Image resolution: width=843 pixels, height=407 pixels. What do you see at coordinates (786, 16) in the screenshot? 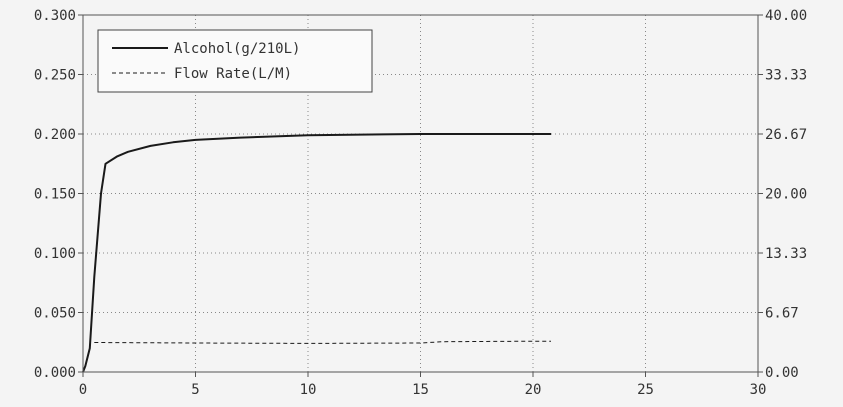
I see `y-right-tick-label: 40.00` at bounding box center [786, 16].